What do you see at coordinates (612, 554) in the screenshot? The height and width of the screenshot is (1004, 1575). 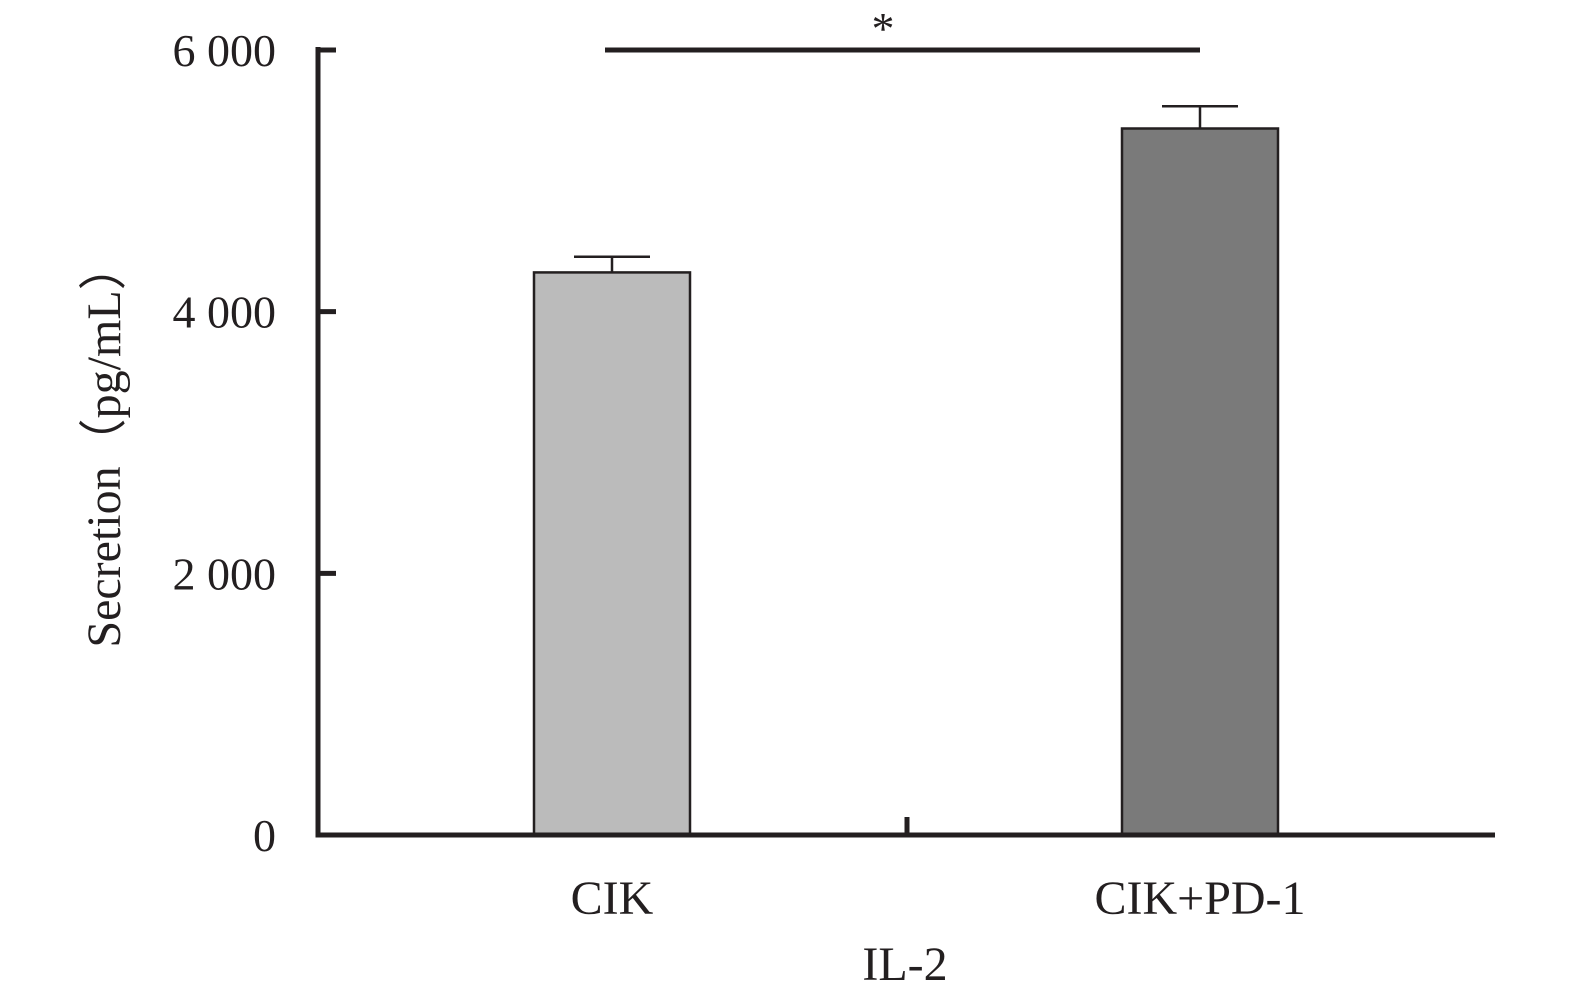 I see `bar-cik` at bounding box center [612, 554].